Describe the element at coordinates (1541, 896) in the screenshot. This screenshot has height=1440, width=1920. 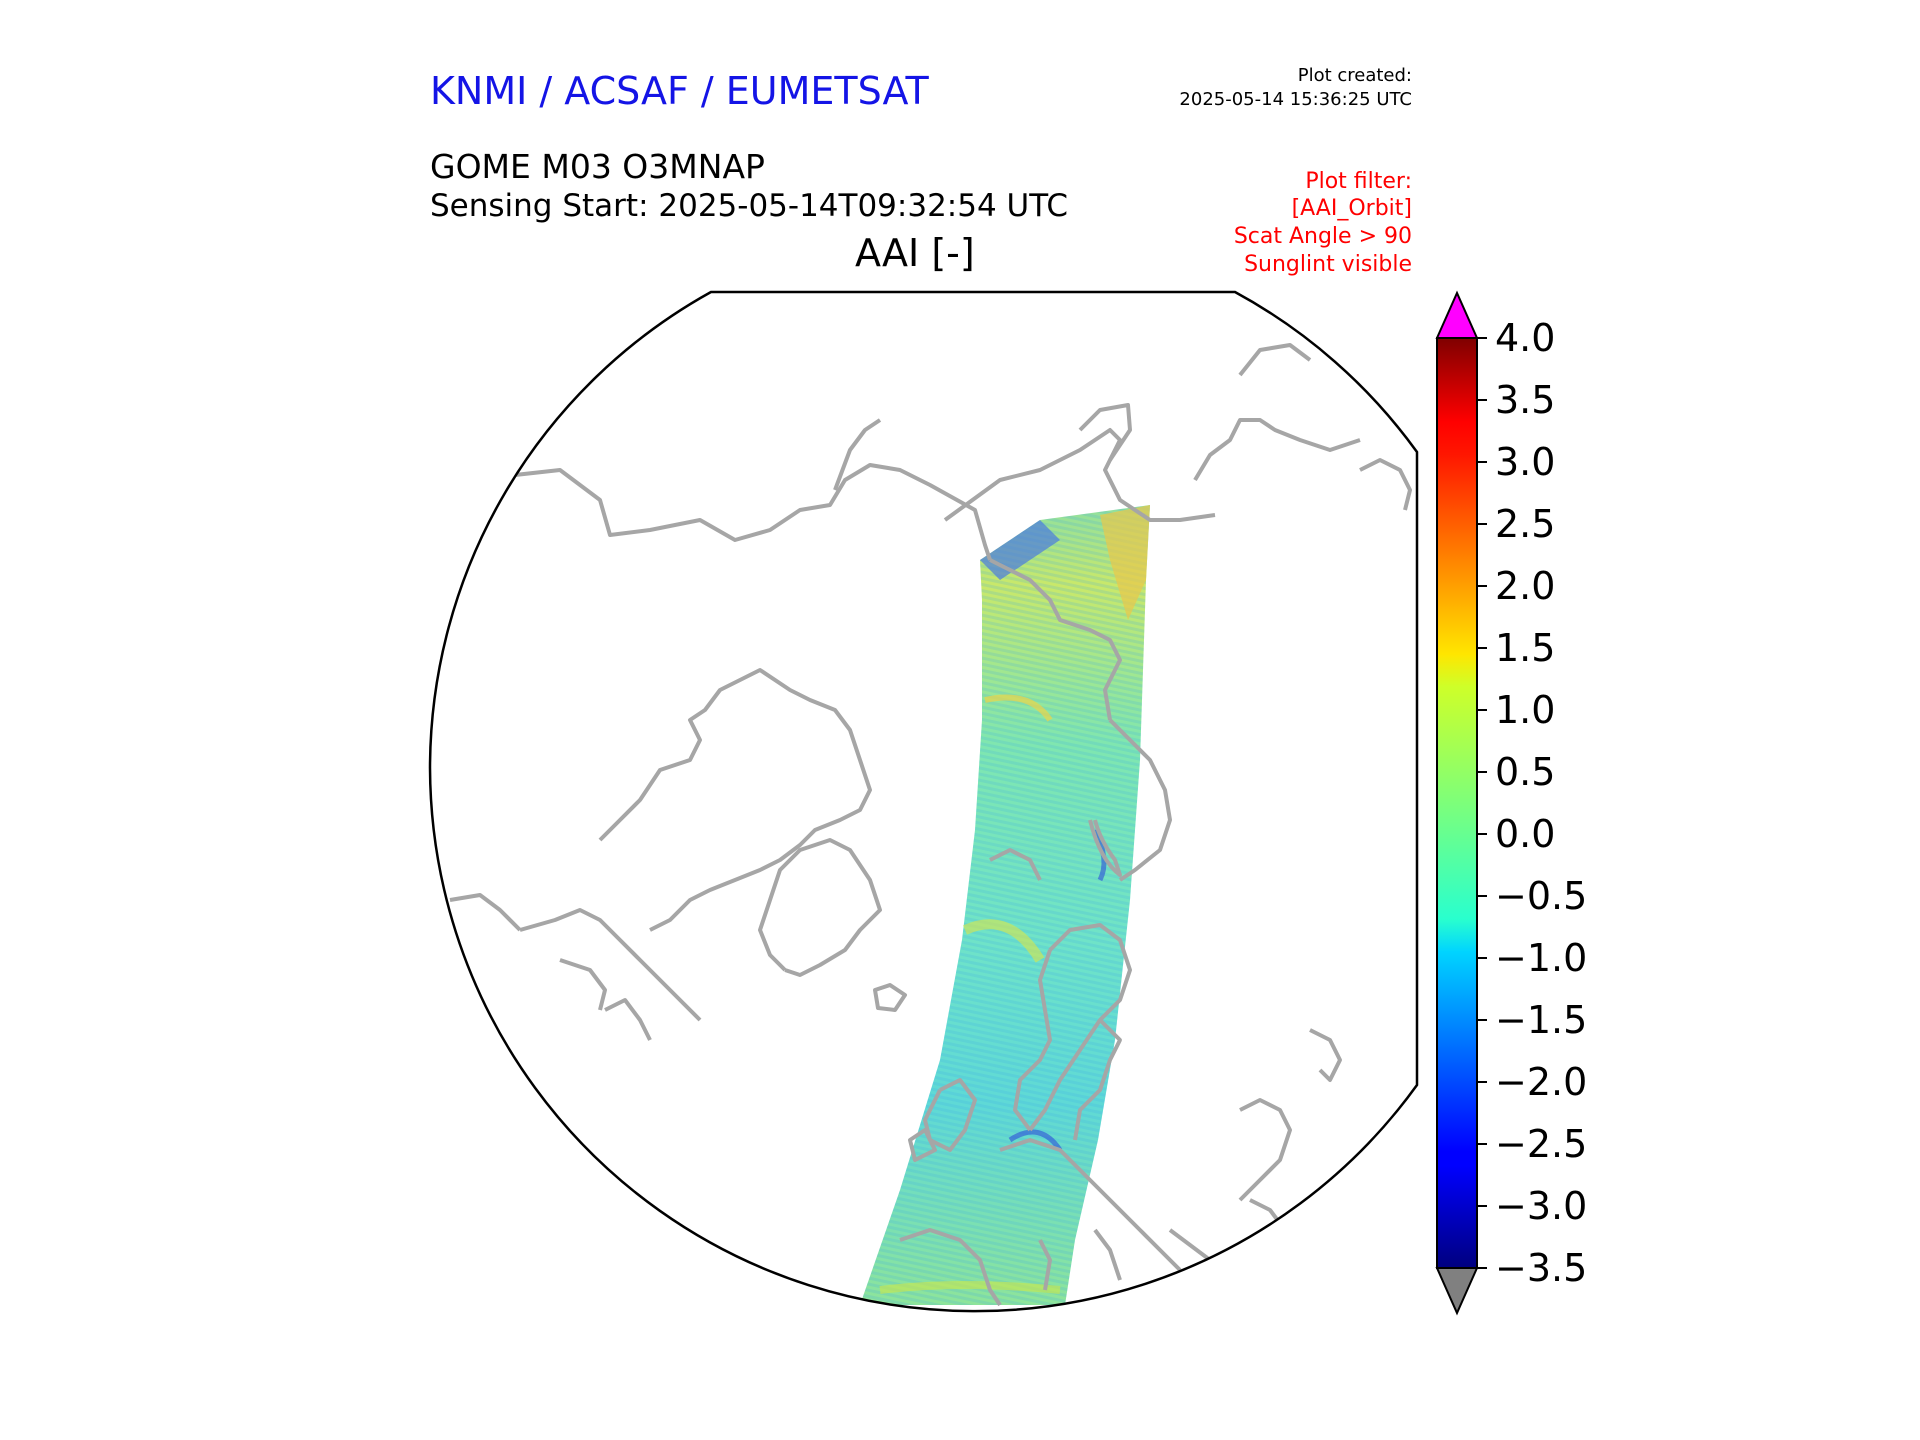
I see `colorbar-tick-label: −0.5` at that location.